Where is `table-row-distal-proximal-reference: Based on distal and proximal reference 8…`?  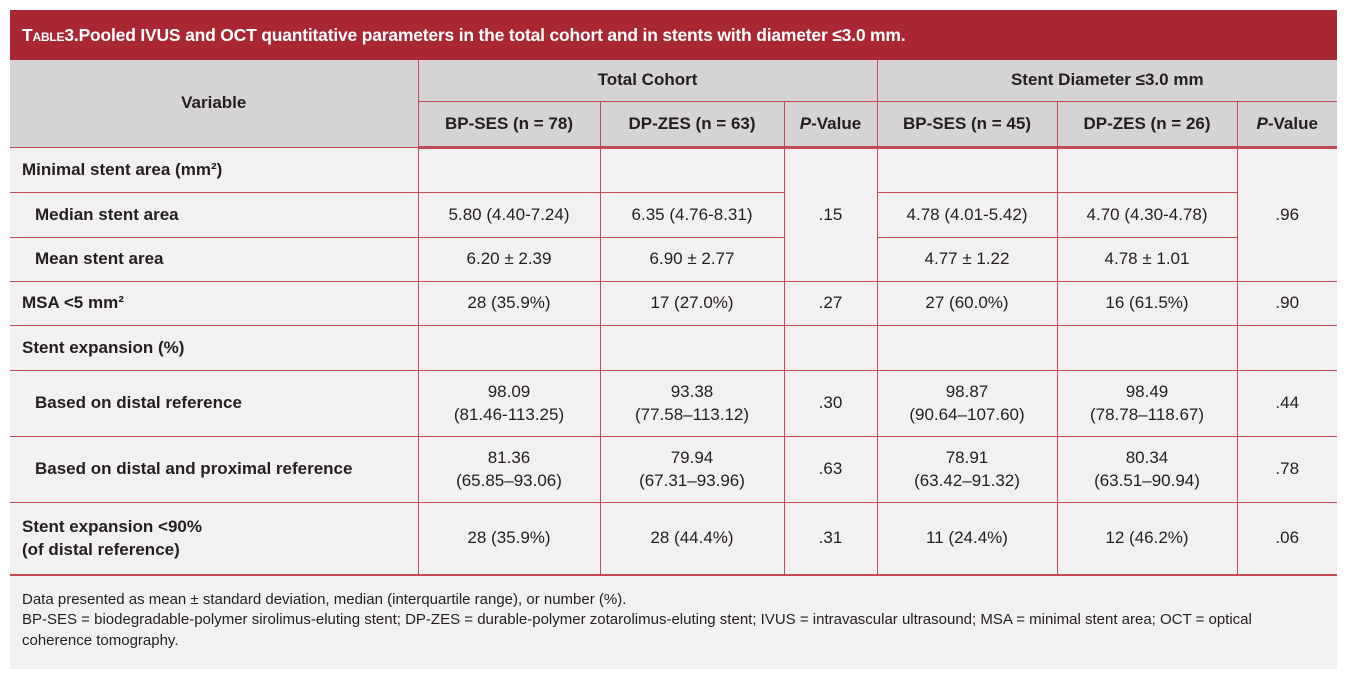
table-row-distal-proximal-reference: Based on distal and proximal reference 8… is located at coordinates (673, 469).